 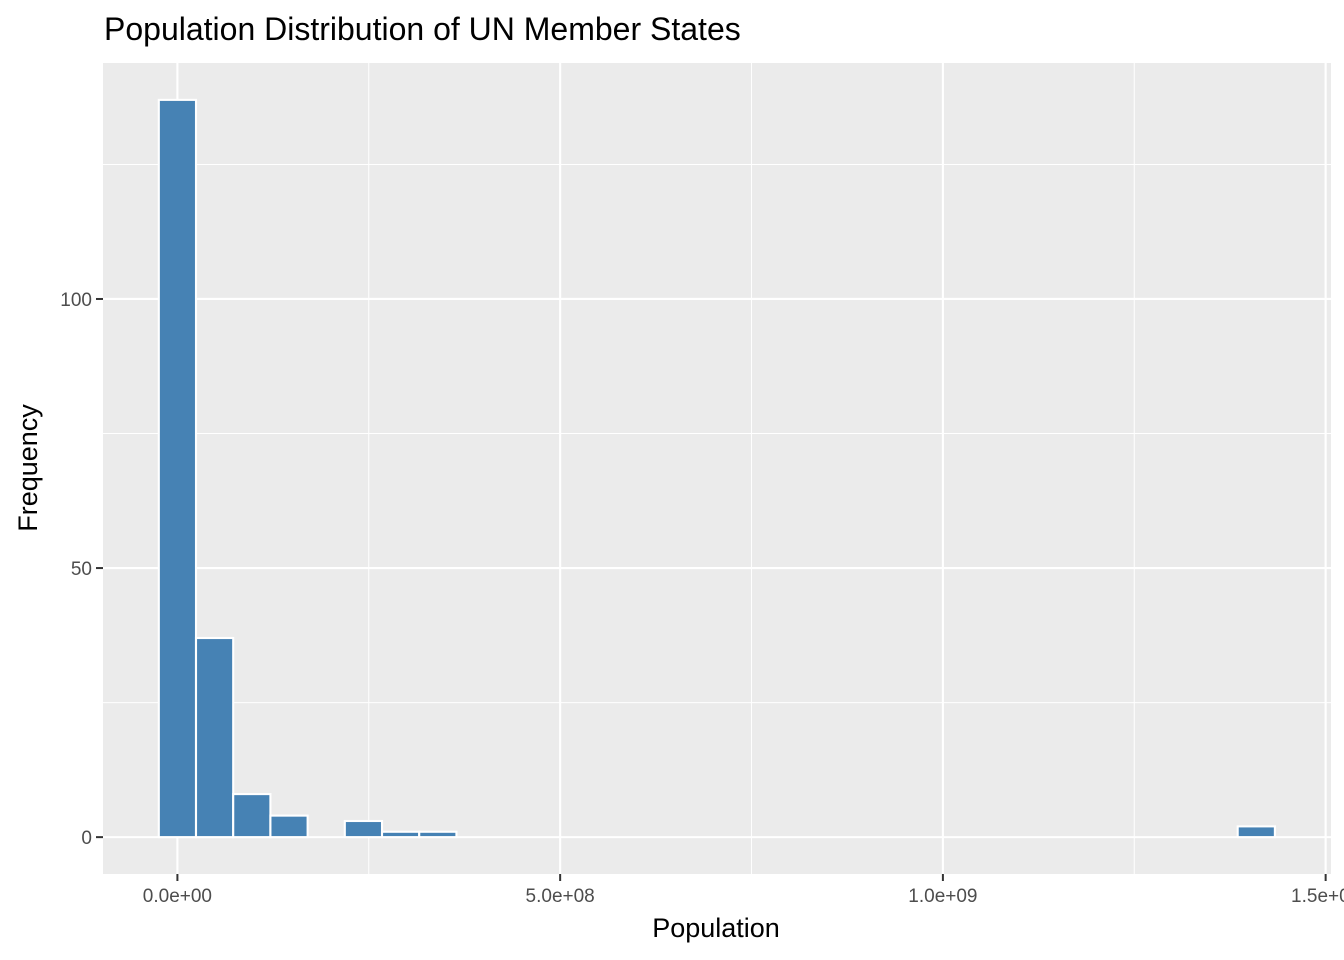 I want to click on x-axis: 0.0e+00 5.0e+08 1.0e+09 1.5e+09, so click(x=743, y=890).